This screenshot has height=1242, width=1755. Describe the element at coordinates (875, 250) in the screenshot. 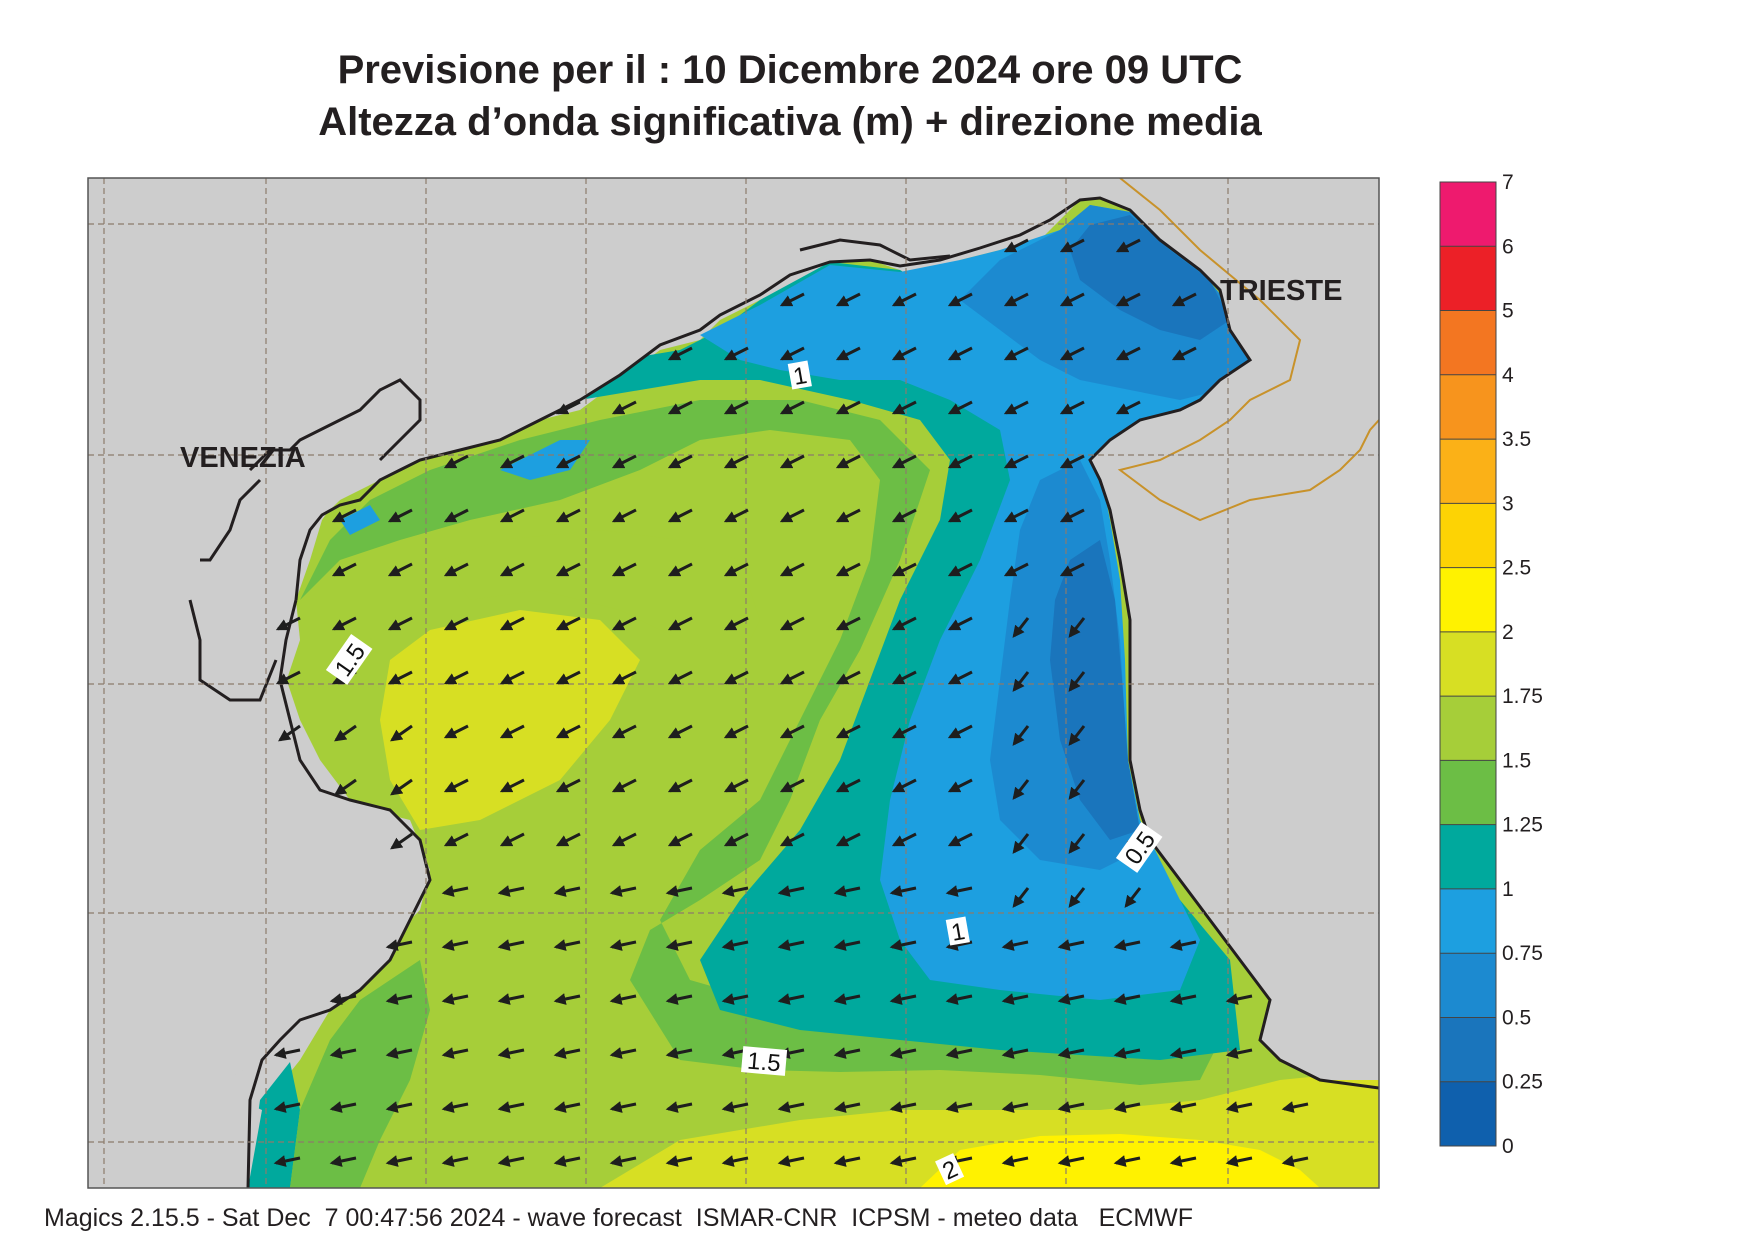

I see `trieste-gulf` at that location.